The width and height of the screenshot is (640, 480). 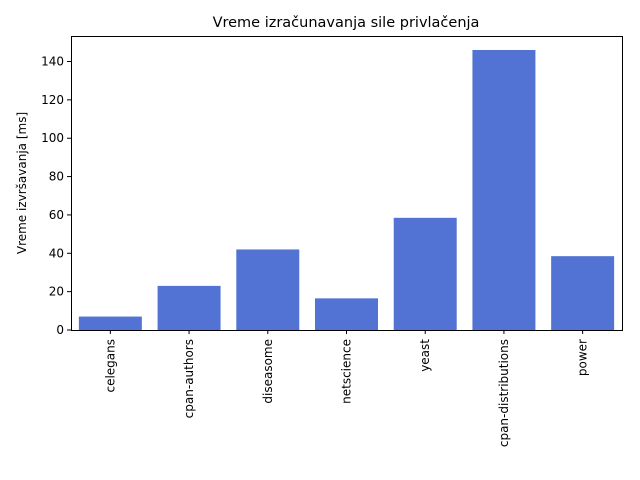 What do you see at coordinates (347, 371) in the screenshot?
I see `x-tick-label-netscience: netscience` at bounding box center [347, 371].